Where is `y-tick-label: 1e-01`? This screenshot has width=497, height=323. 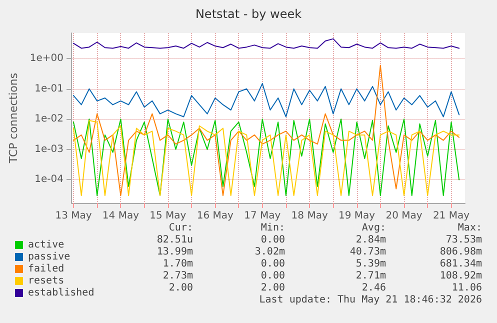
y-tick-label: 1e-01 is located at coordinates (49, 88).